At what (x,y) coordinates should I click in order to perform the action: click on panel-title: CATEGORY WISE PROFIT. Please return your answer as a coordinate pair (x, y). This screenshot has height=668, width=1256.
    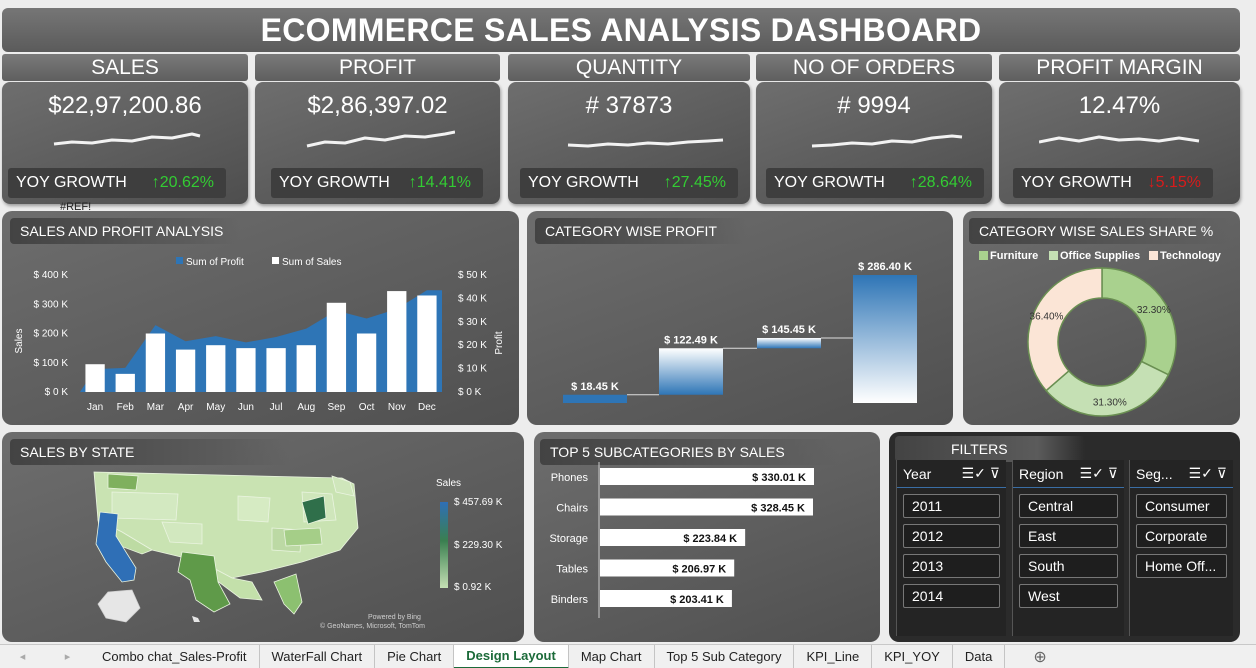
    Looking at the image, I should click on (641, 231).